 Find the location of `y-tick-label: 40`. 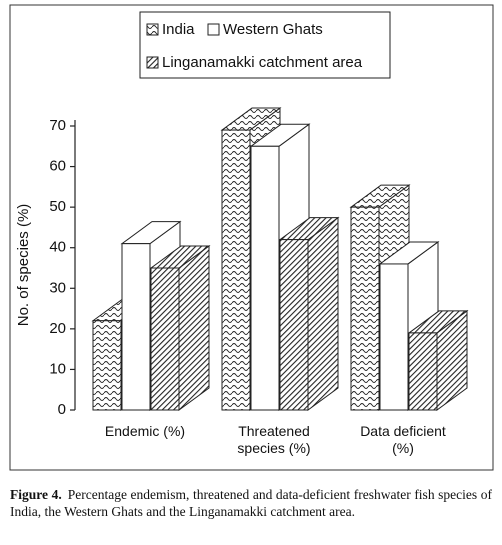

y-tick-label: 40 is located at coordinates (57, 247).